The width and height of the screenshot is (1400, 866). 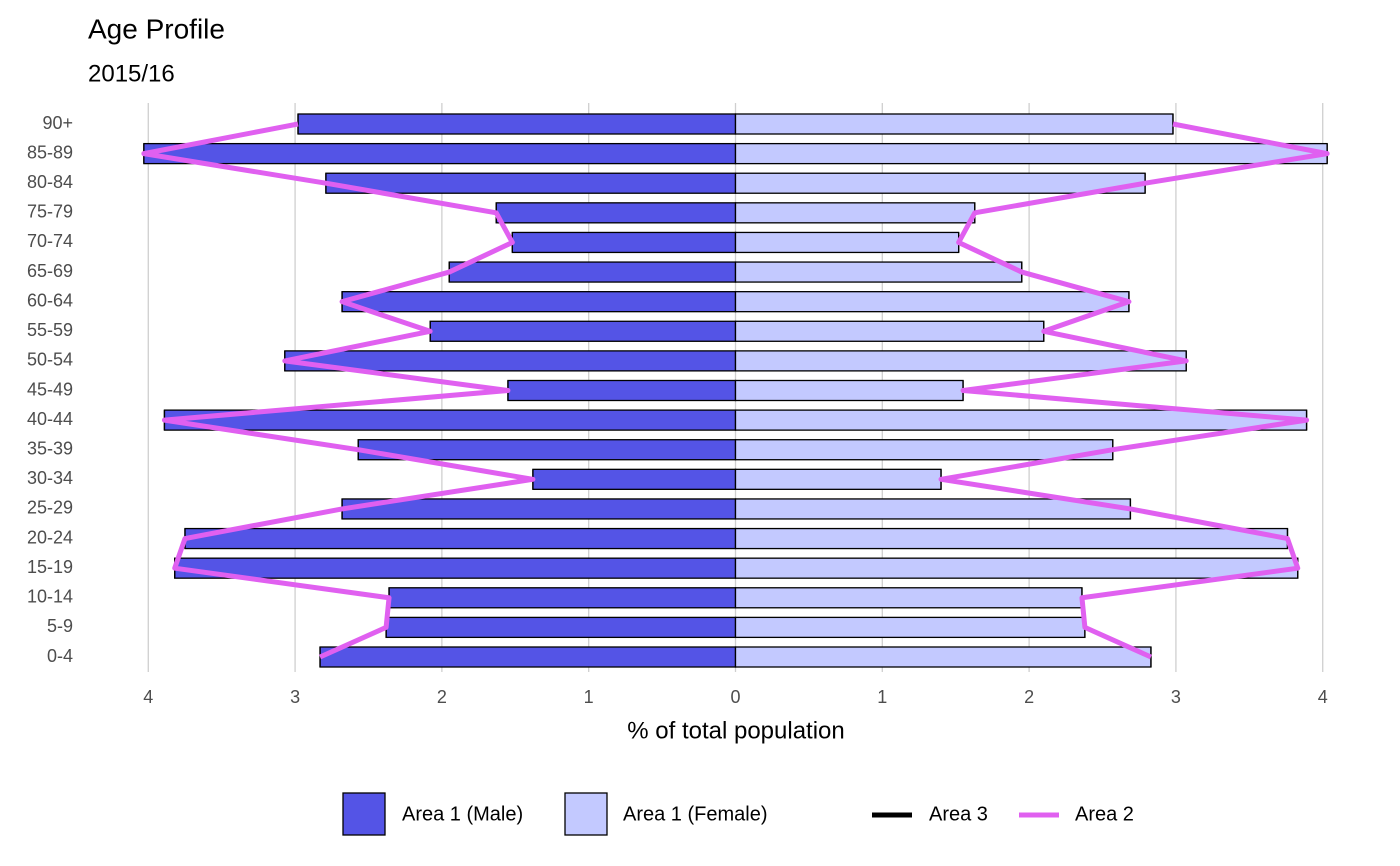 I want to click on y-tick-label: 90+, so click(x=57, y=123).